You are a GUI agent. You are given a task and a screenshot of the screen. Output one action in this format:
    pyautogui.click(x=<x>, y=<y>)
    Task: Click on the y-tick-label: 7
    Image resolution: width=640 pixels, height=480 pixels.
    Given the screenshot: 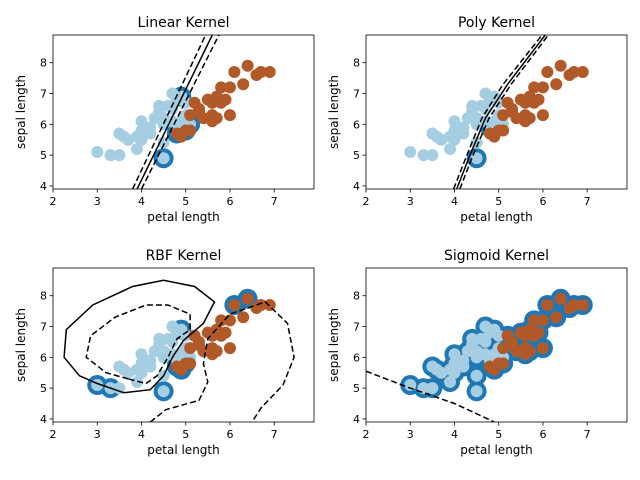 What is the action you would take?
    pyautogui.click(x=43, y=94)
    